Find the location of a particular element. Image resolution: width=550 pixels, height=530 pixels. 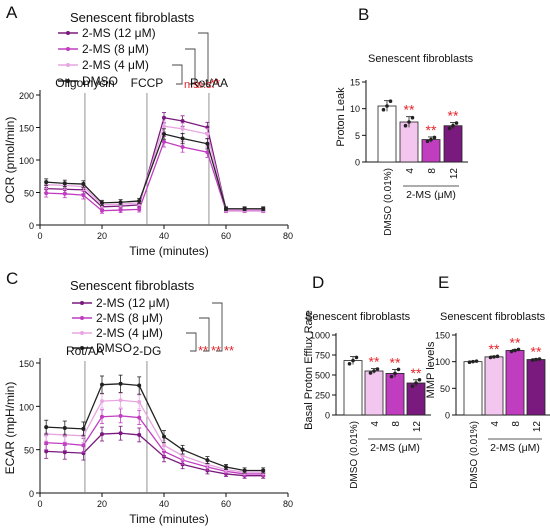

injection-label: Rot/AA is located at coordinates (209, 83).